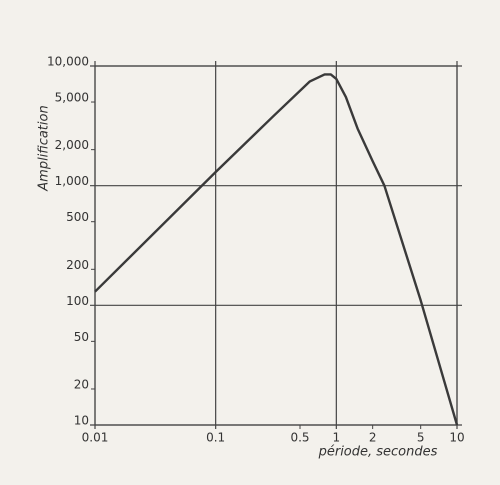 The width and height of the screenshot is (500, 485). Describe the element at coordinates (68, 62) in the screenshot. I see `y-tick-label: 10,000` at that location.